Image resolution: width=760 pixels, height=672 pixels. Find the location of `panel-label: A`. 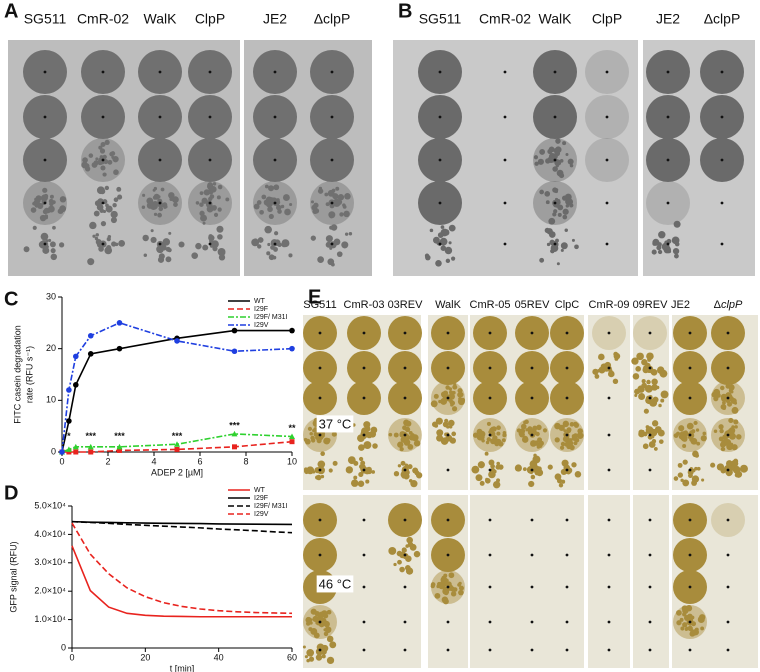

panel-label: A is located at coordinates (11, 11).